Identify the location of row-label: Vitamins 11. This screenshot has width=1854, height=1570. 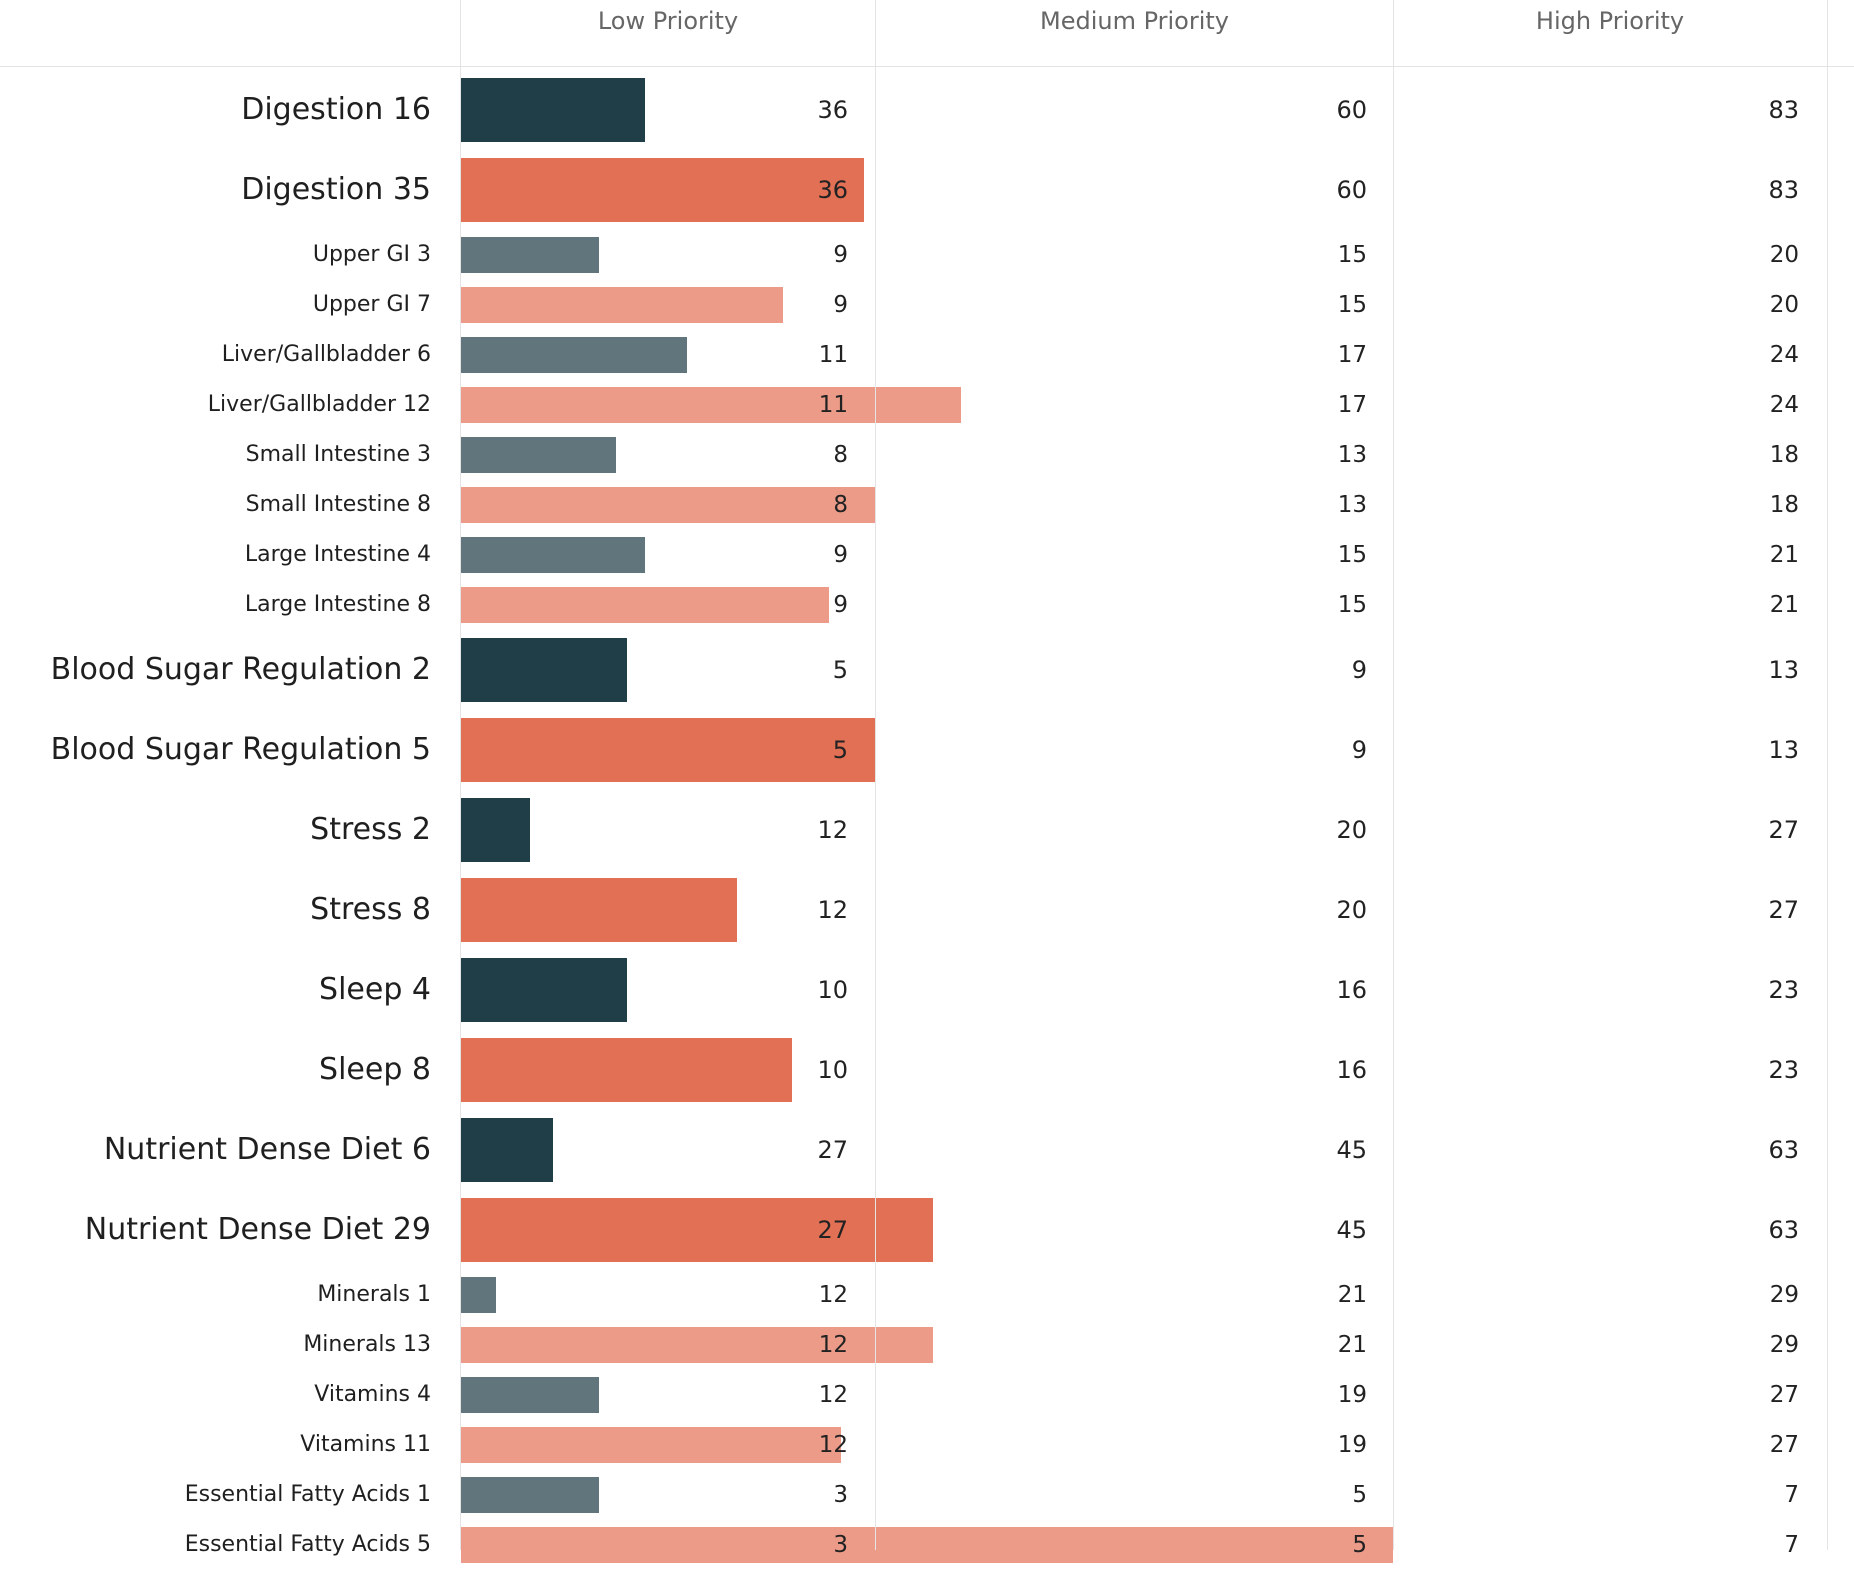
(365, 1444).